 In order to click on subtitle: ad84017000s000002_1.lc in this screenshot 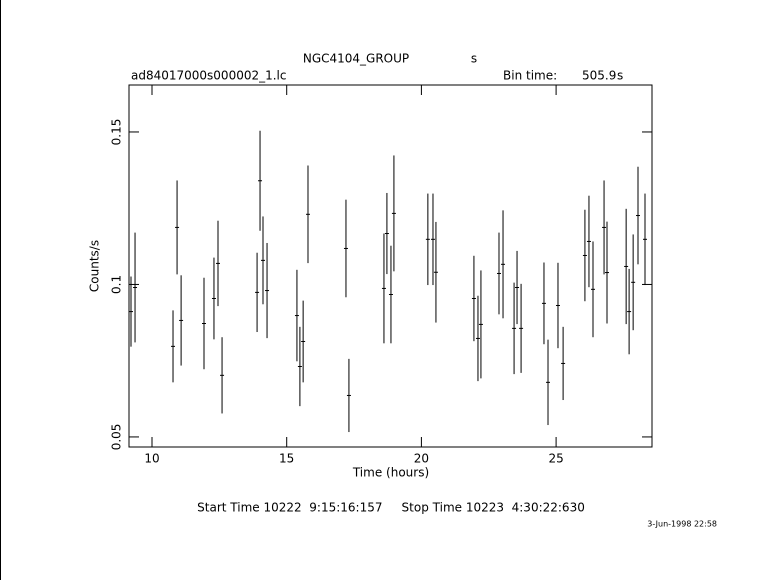, I will do `click(209, 76)`.